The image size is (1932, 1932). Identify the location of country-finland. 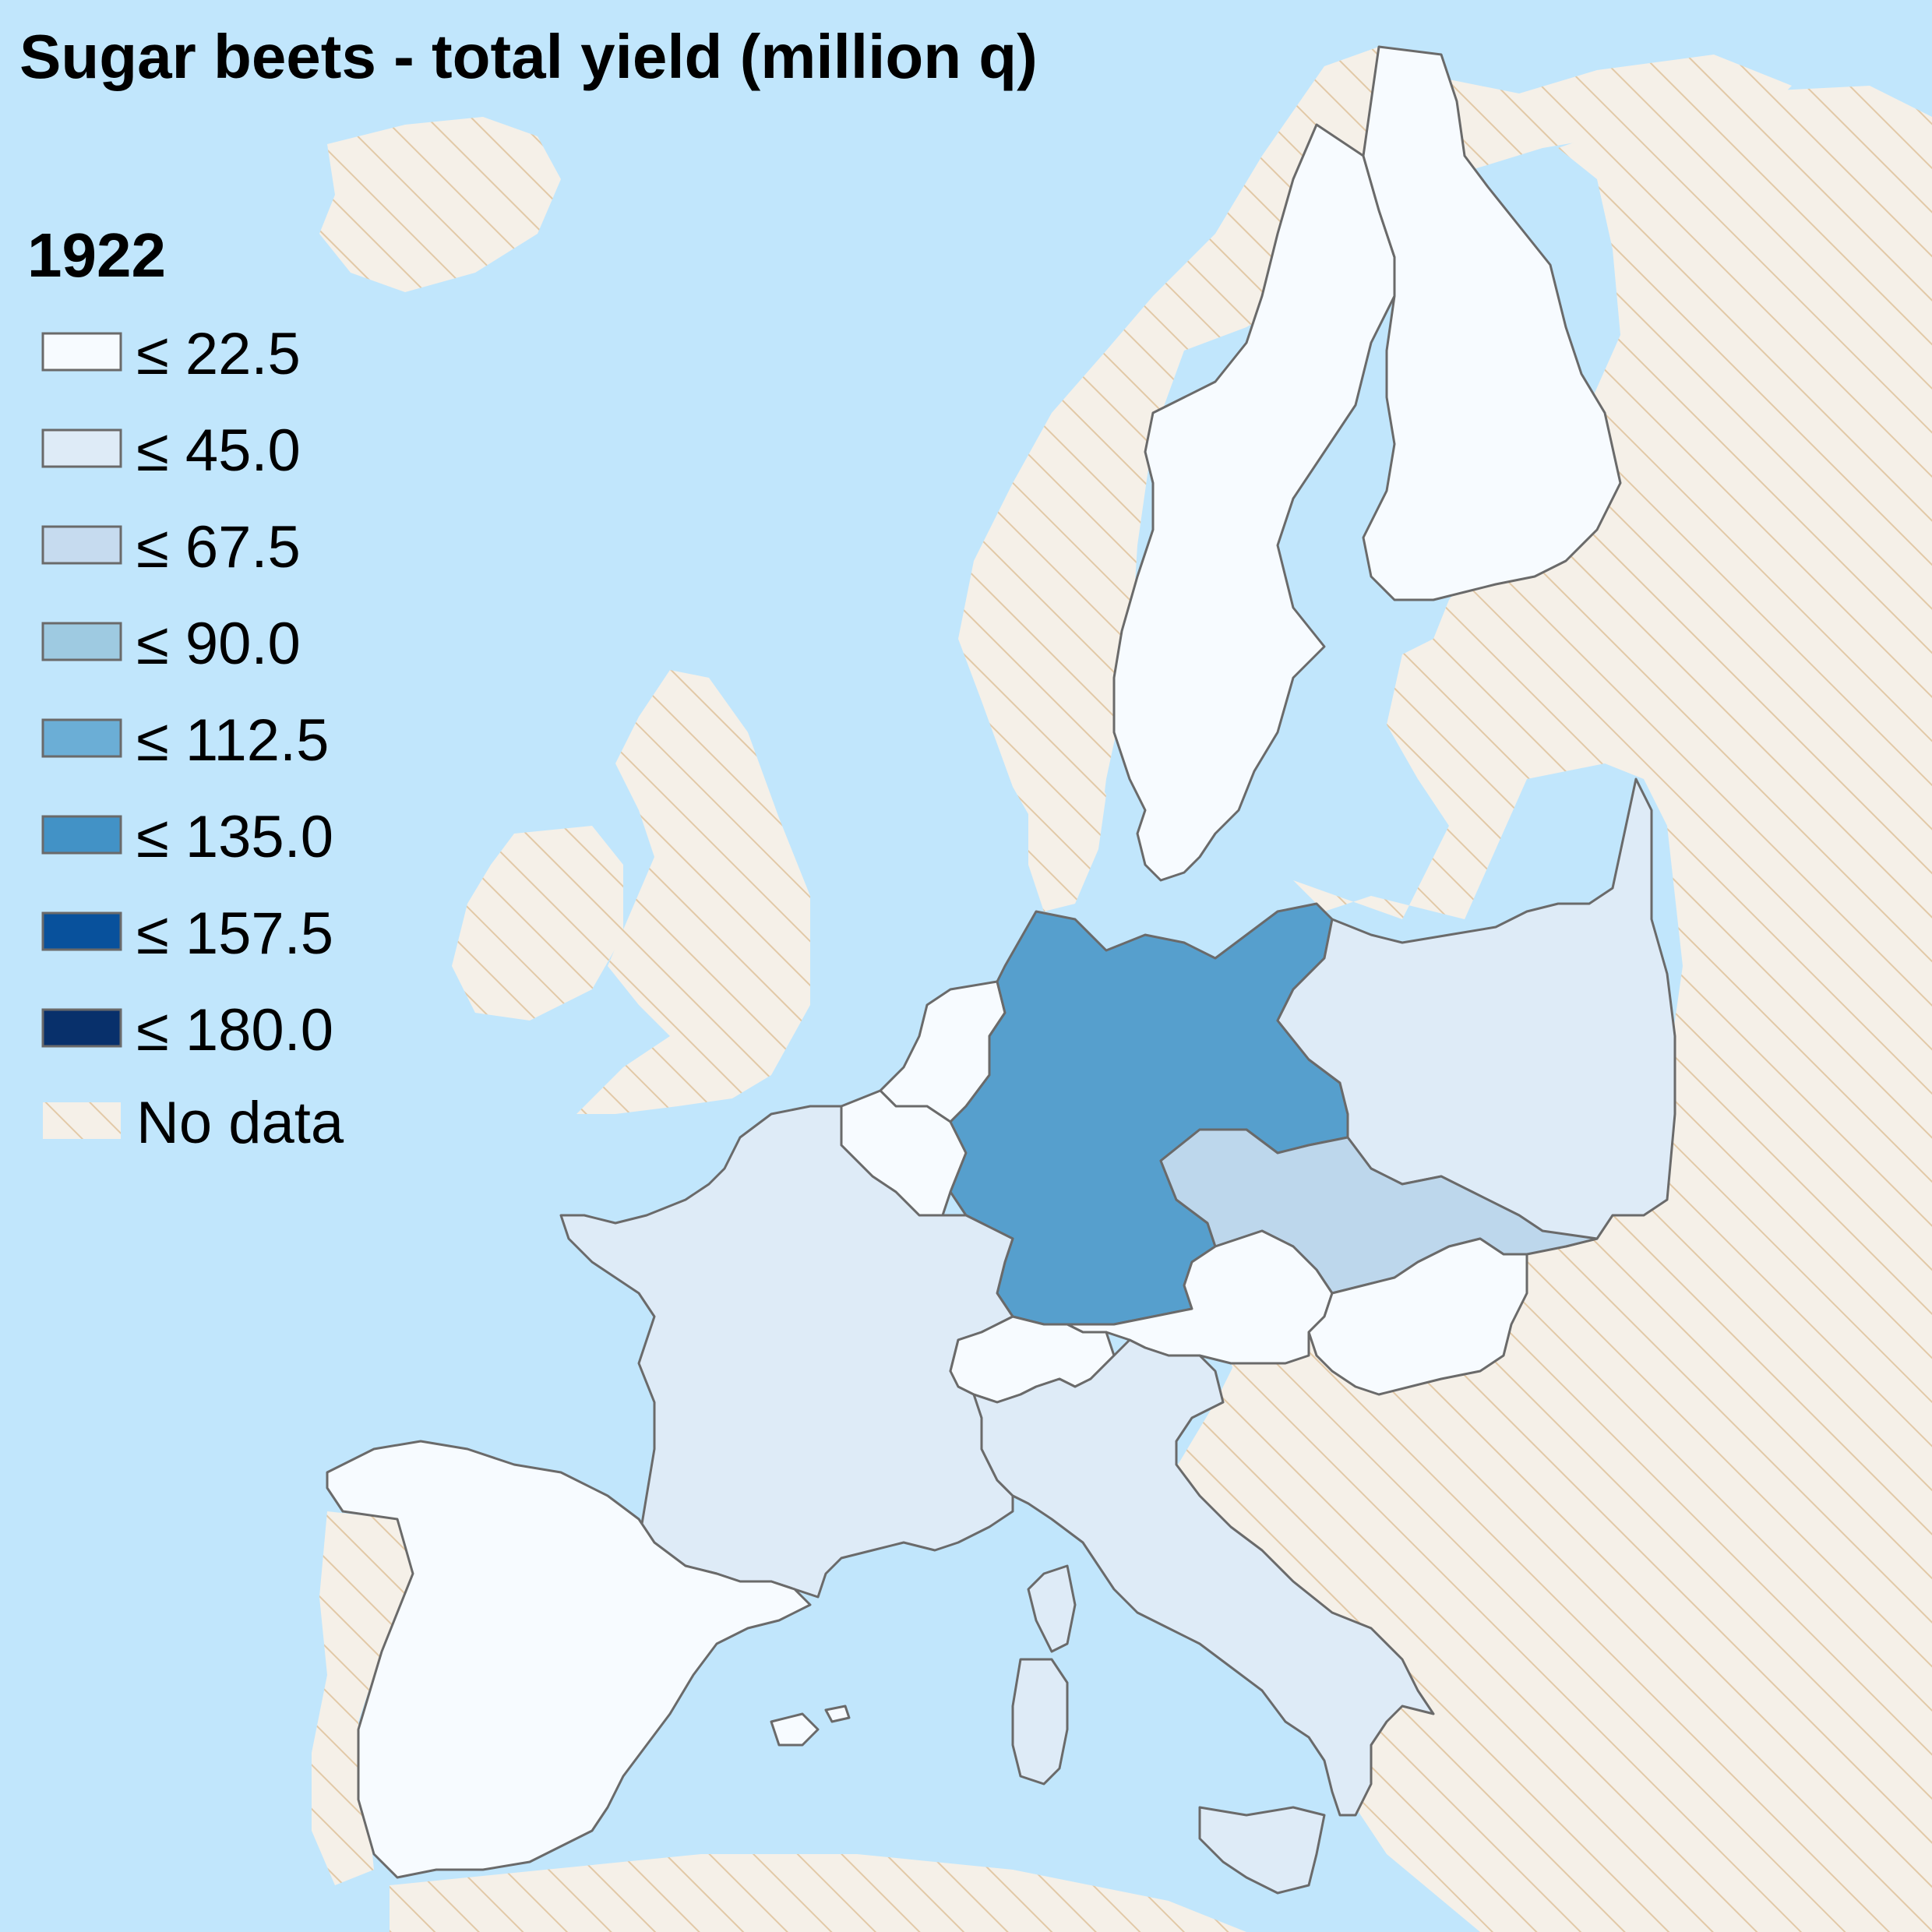
(1492, 323).